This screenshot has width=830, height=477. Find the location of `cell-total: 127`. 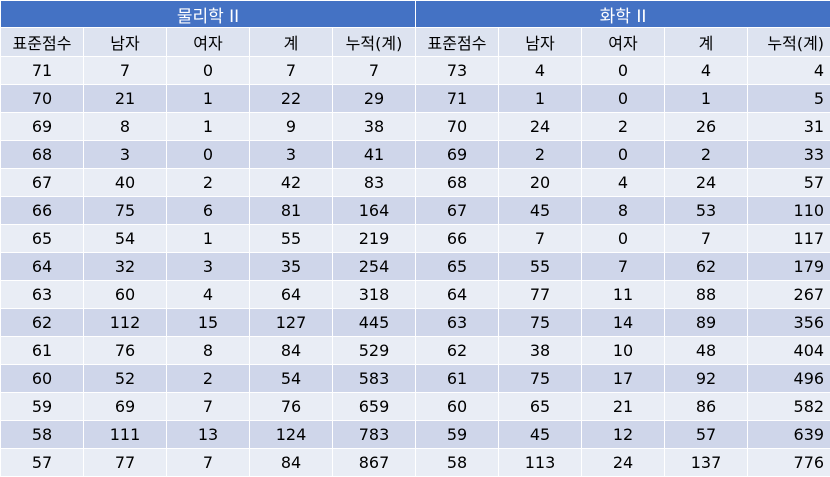

cell-total: 127 is located at coordinates (291, 323).